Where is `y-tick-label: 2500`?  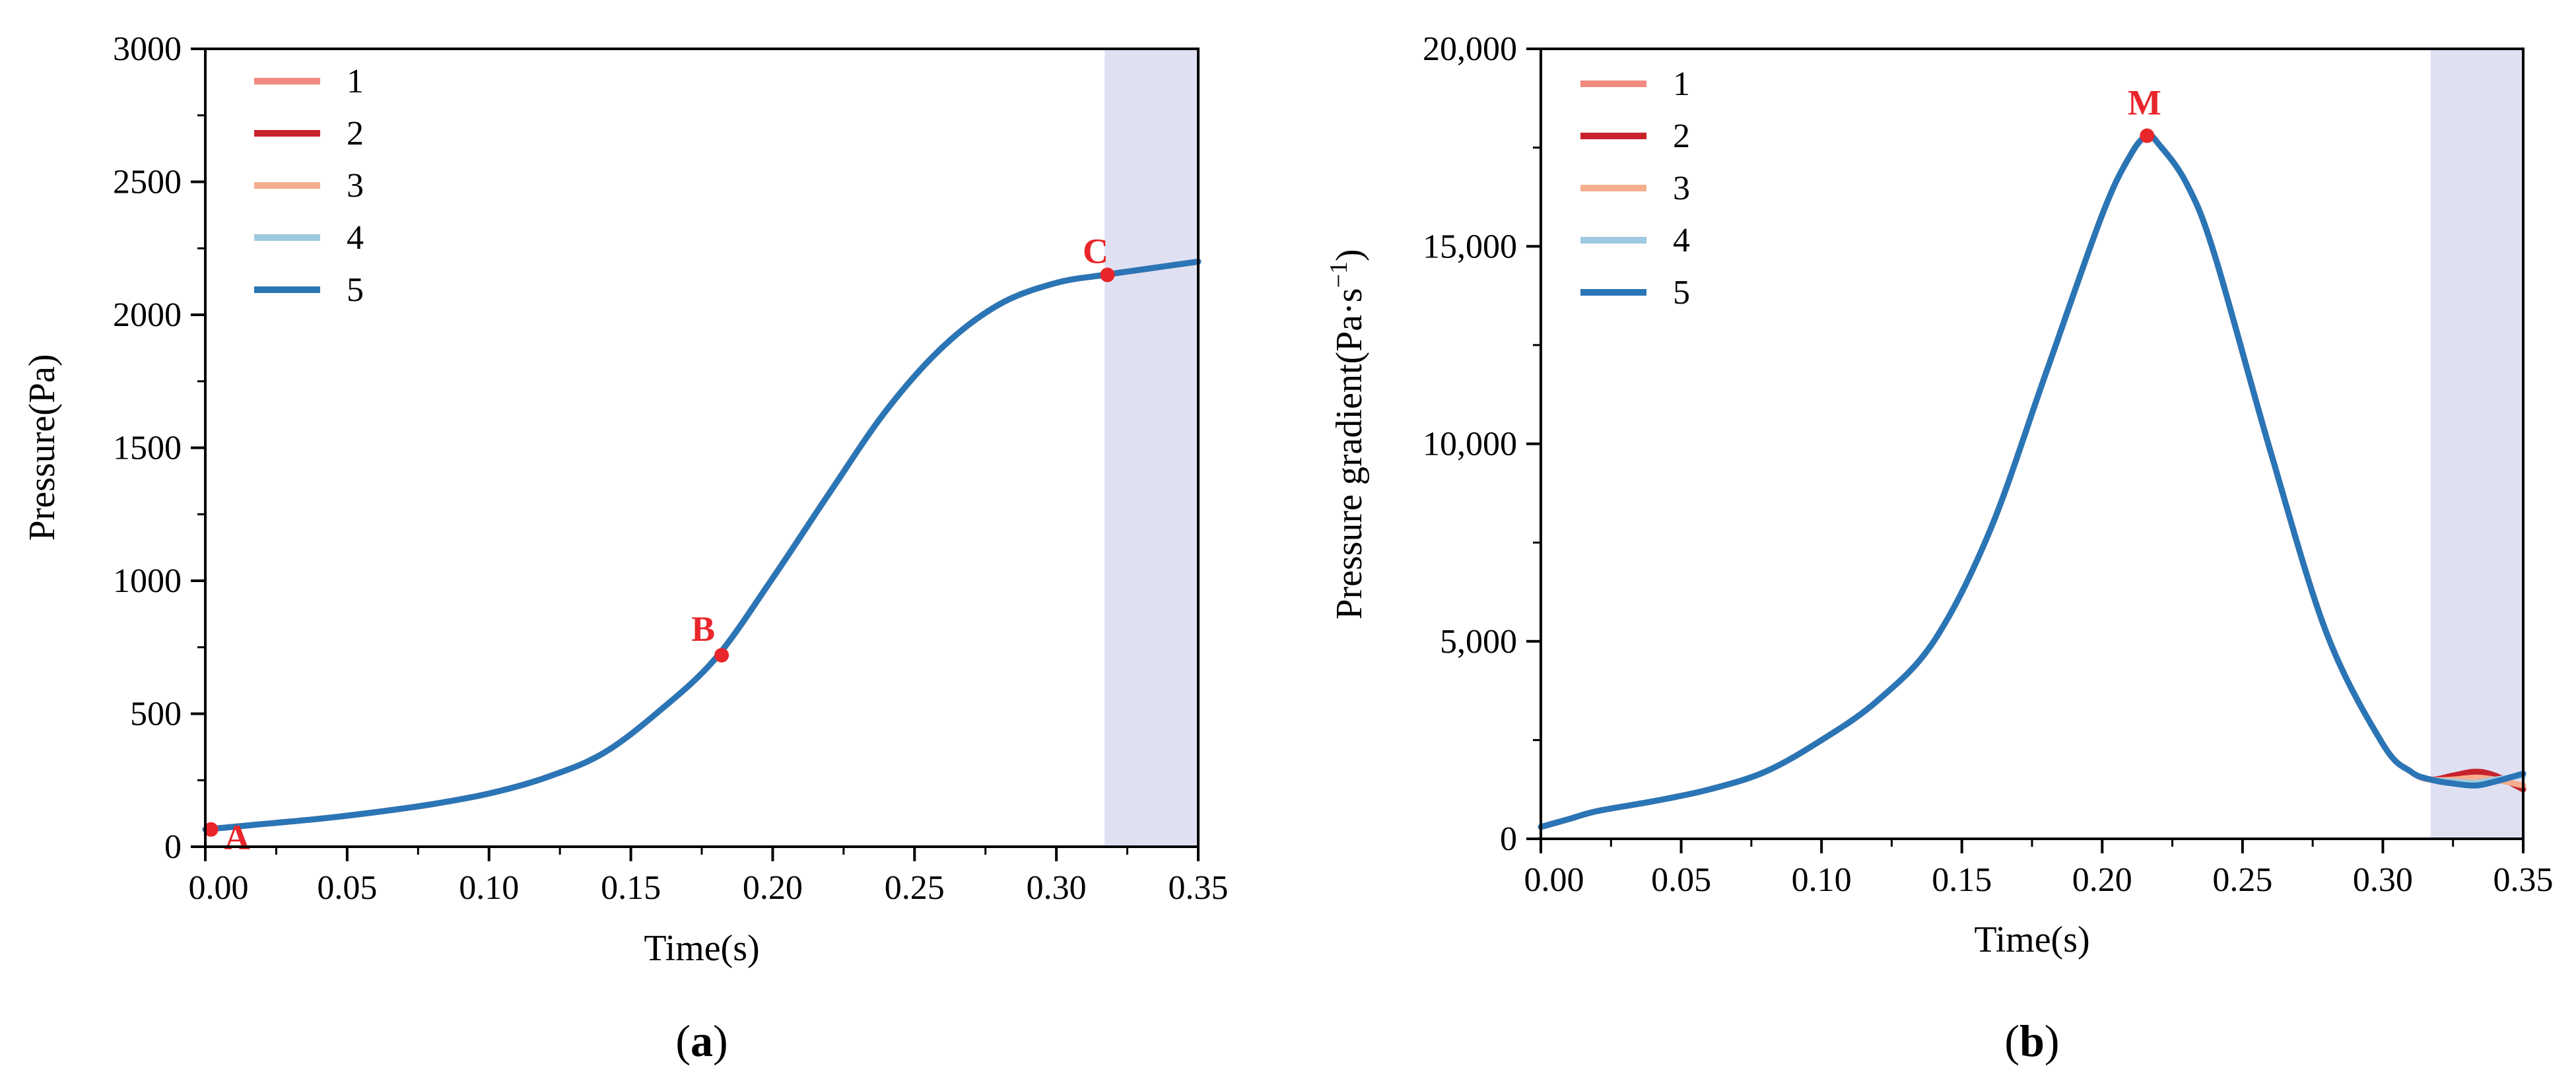
y-tick-label: 2500 is located at coordinates (147, 182).